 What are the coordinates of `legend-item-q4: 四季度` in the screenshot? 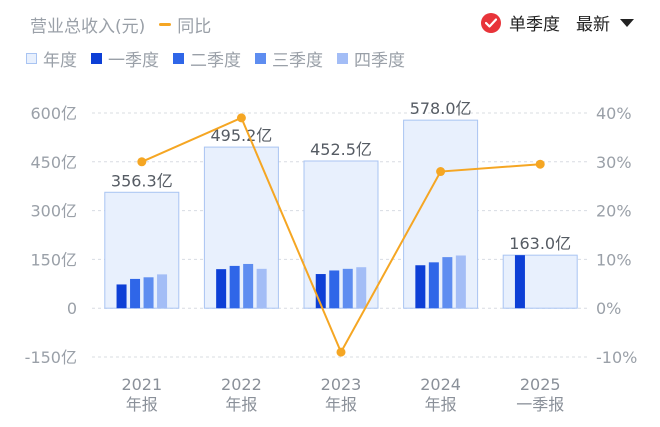 It's located at (371, 58).